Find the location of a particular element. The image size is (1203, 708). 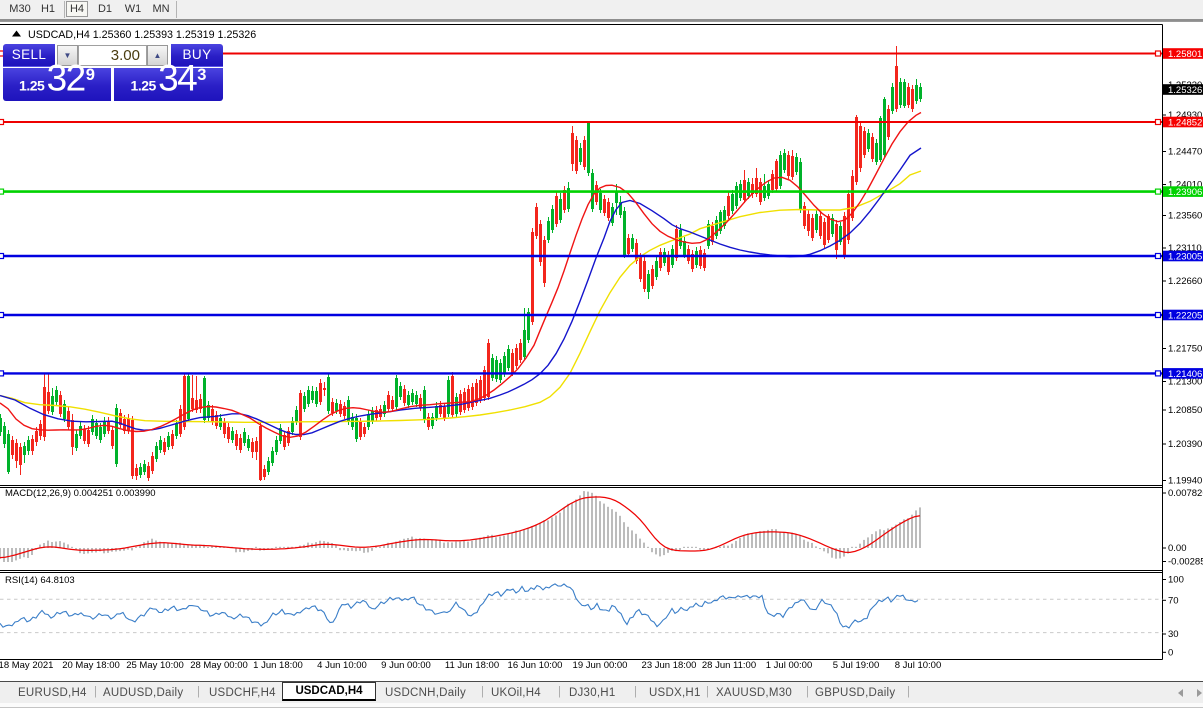

svg-text: 1.21300 is located at coordinates (1185, 382).